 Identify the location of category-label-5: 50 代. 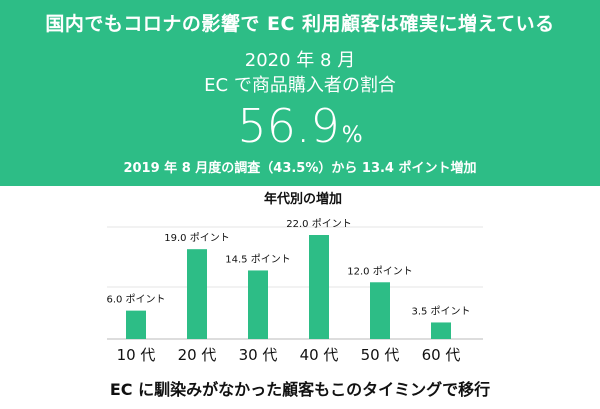
(380, 355).